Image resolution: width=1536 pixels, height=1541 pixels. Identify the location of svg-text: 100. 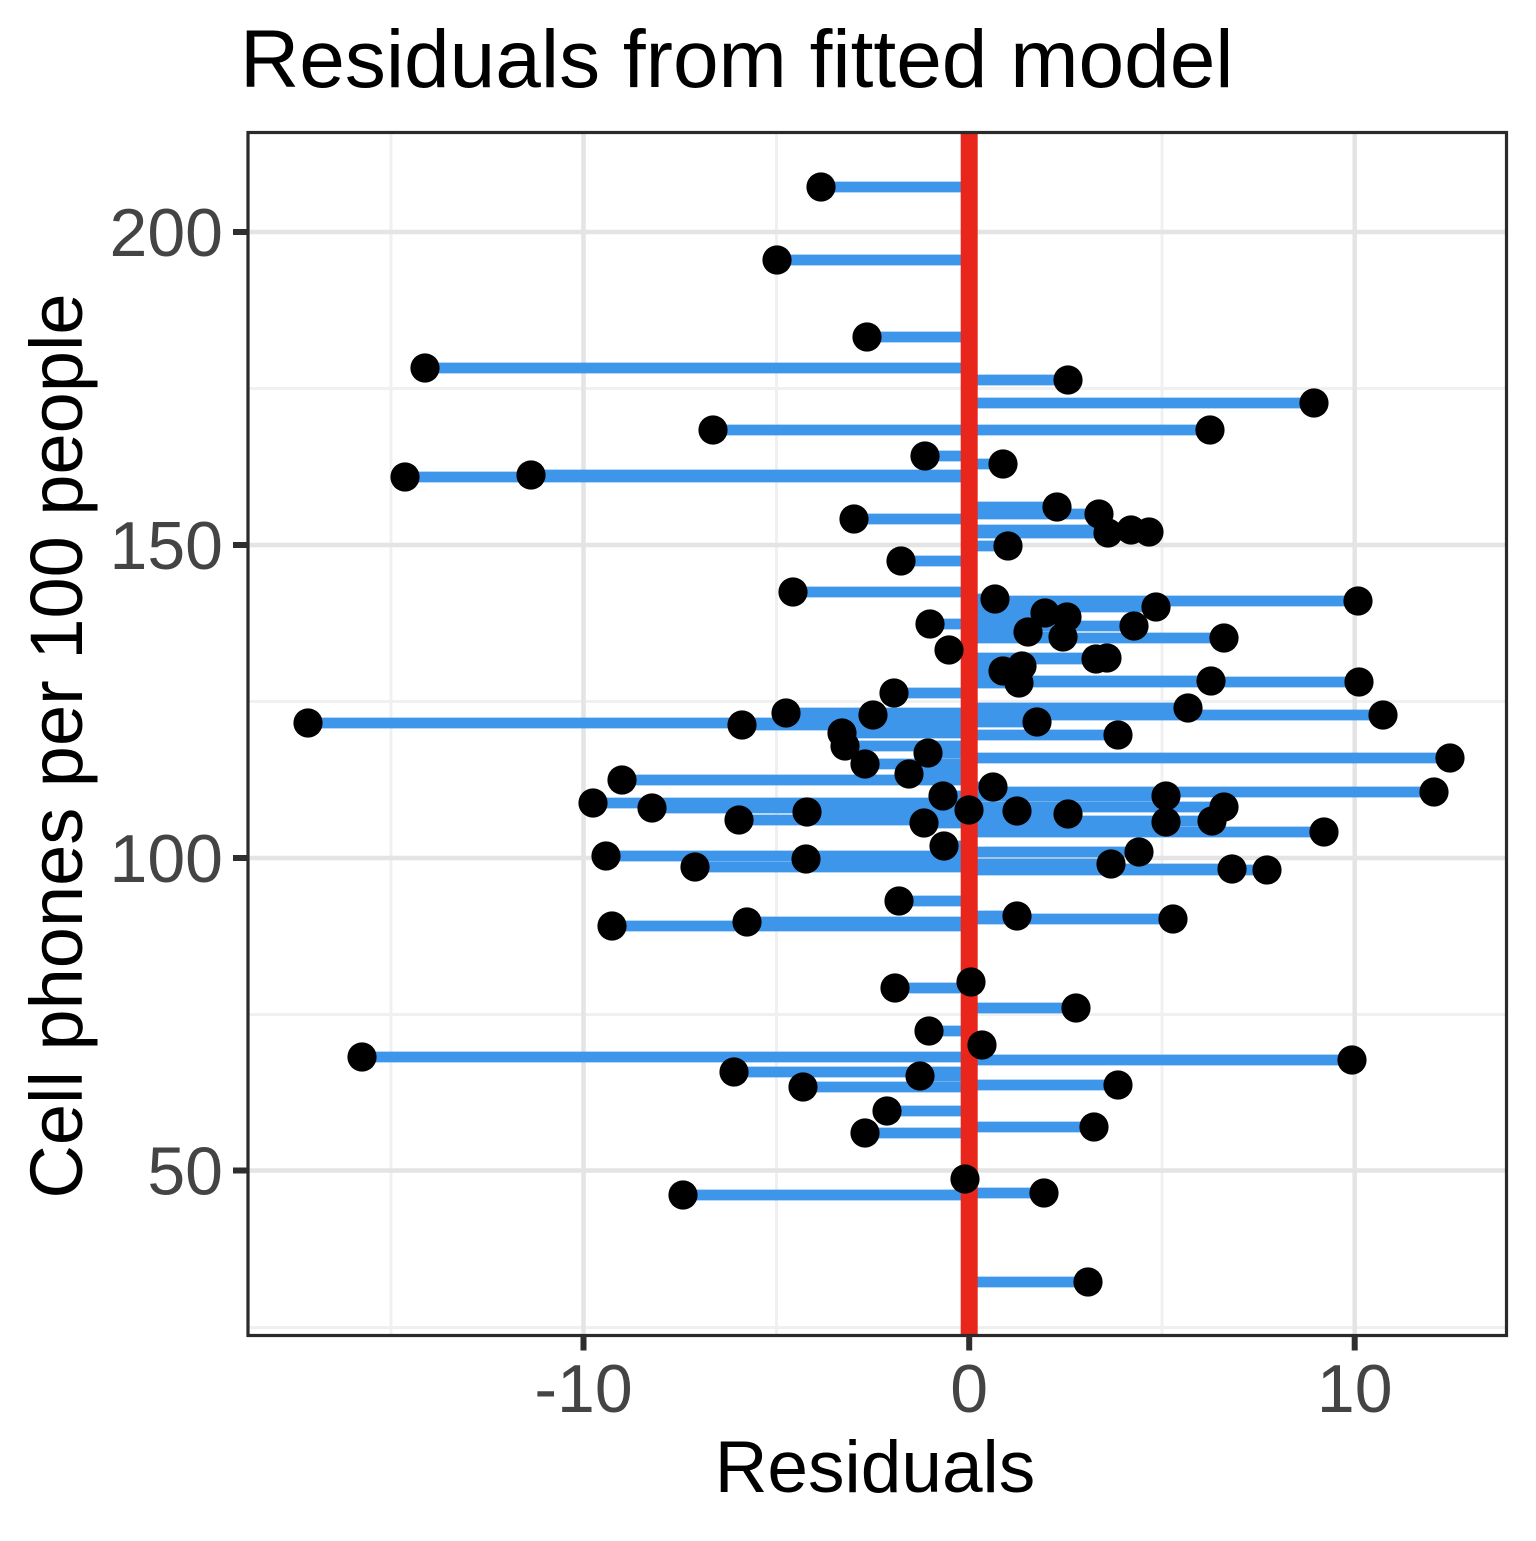
(166, 859).